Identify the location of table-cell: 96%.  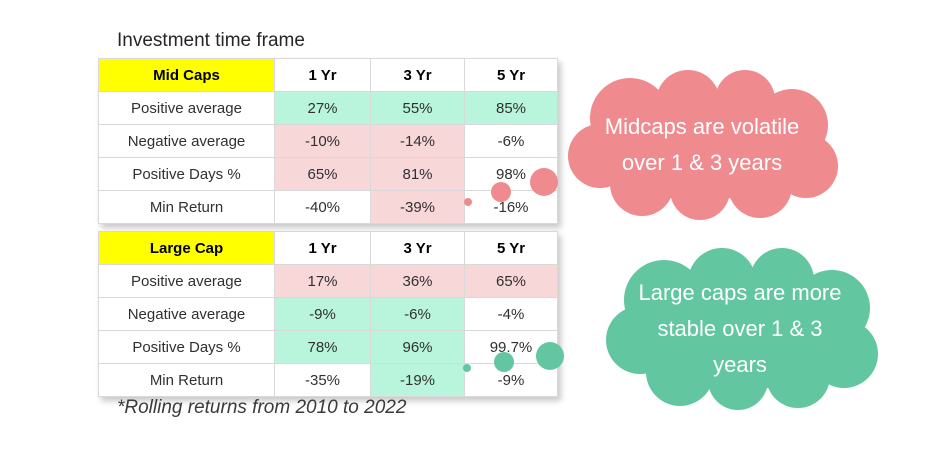
(417, 347).